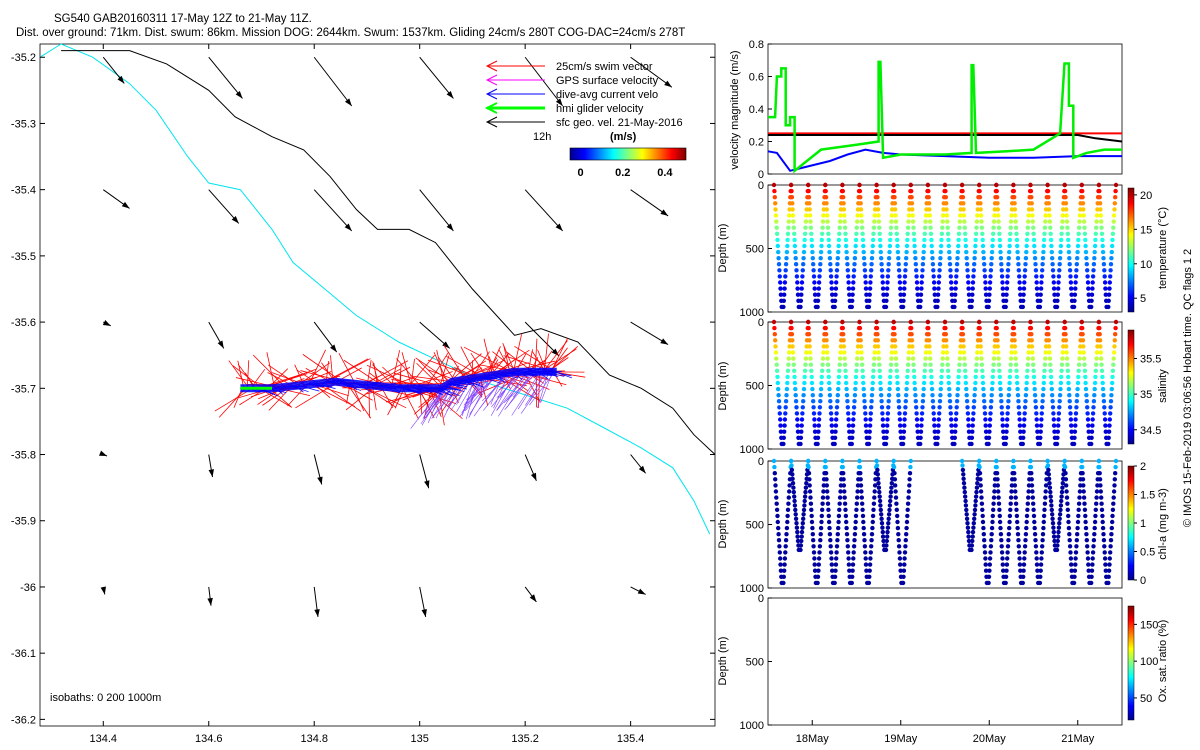 The height and width of the screenshot is (750, 1200). What do you see at coordinates (239, 94) in the screenshot?
I see `sfc-geo-vector-head` at bounding box center [239, 94].